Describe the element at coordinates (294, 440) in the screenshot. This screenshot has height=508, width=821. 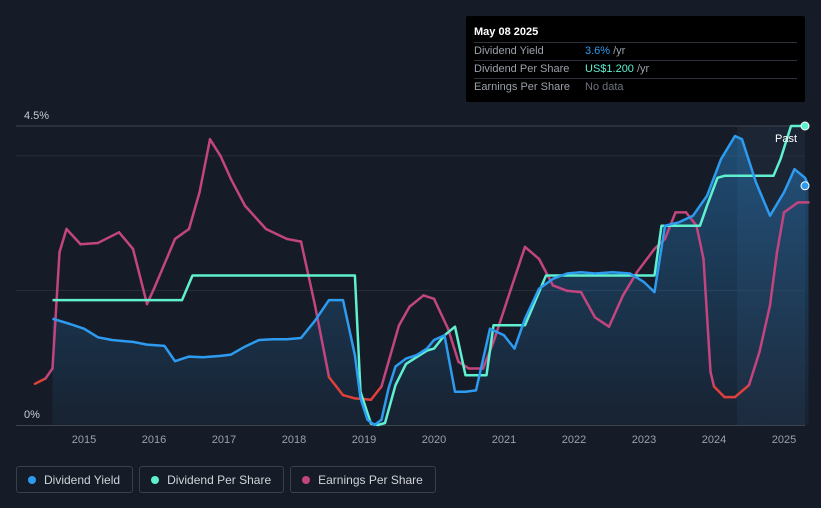
I see `x-tick-label: 2018` at that location.